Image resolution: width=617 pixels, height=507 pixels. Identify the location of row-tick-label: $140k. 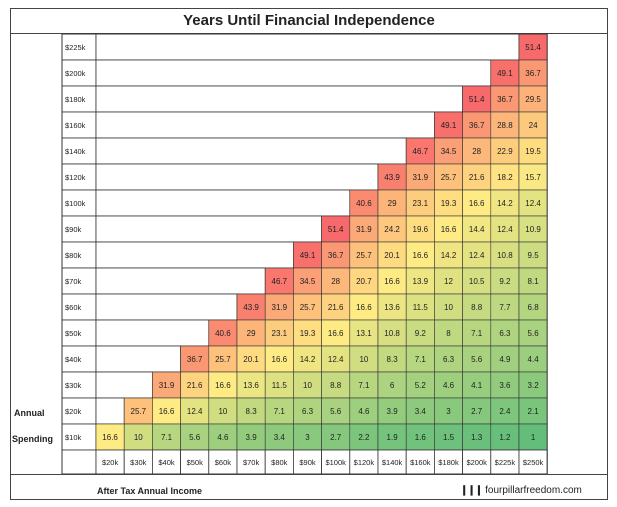
(75, 151).